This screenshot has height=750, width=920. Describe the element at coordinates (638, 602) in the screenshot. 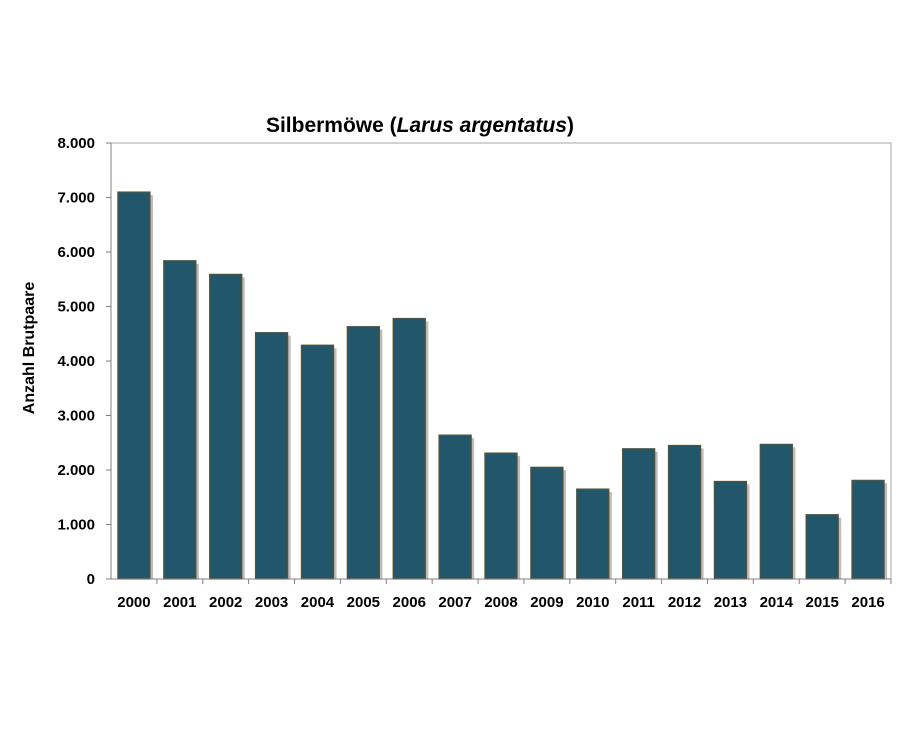

I see `x-tick-label: 2011` at that location.